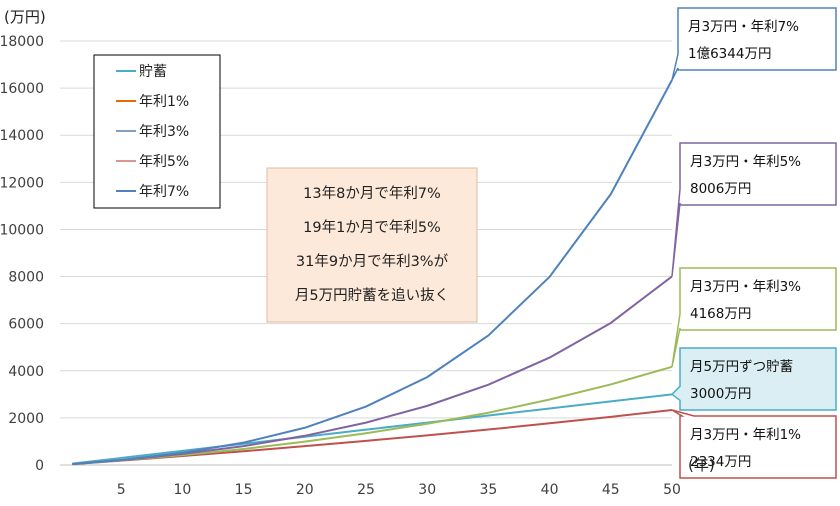  I want to click on series-line-貯蓄, so click(372, 429).